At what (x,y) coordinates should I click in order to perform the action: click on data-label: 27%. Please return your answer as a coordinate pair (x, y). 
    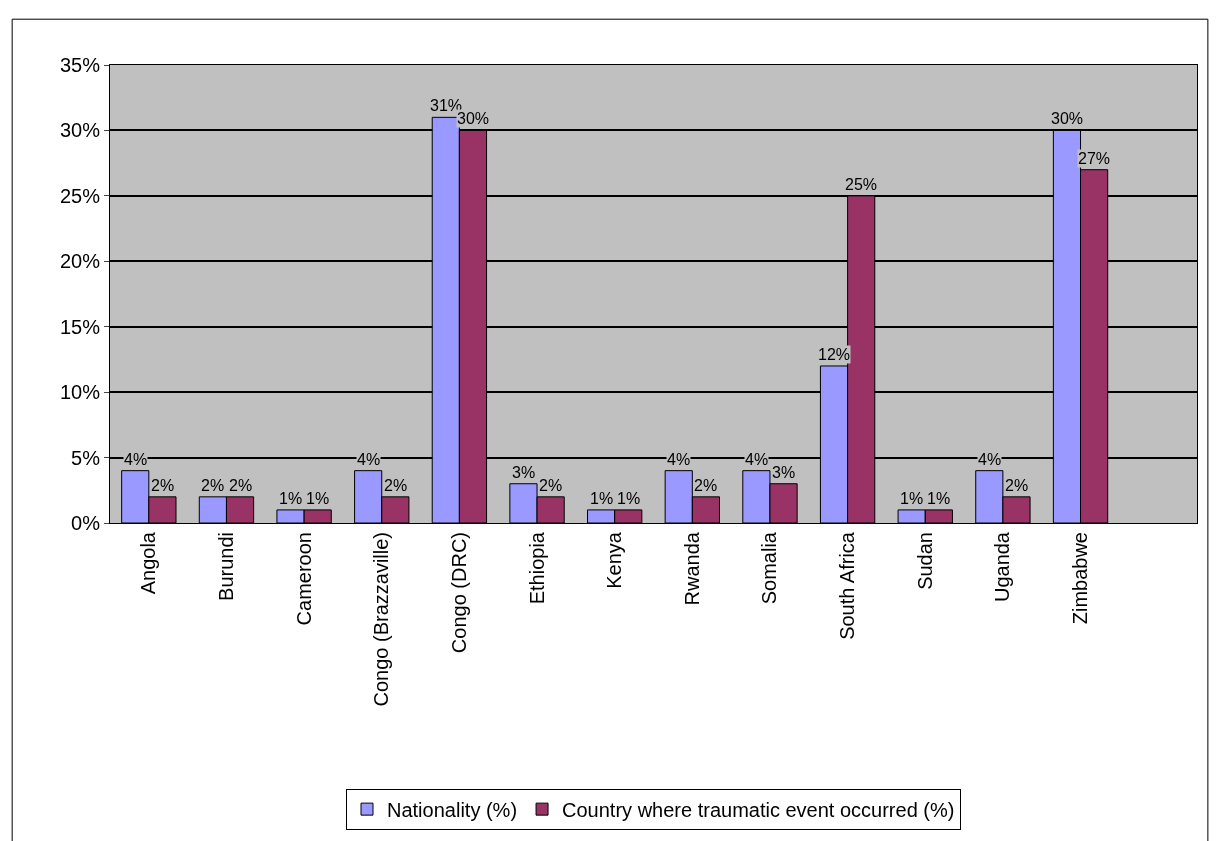
    Looking at the image, I should click on (1094, 158).